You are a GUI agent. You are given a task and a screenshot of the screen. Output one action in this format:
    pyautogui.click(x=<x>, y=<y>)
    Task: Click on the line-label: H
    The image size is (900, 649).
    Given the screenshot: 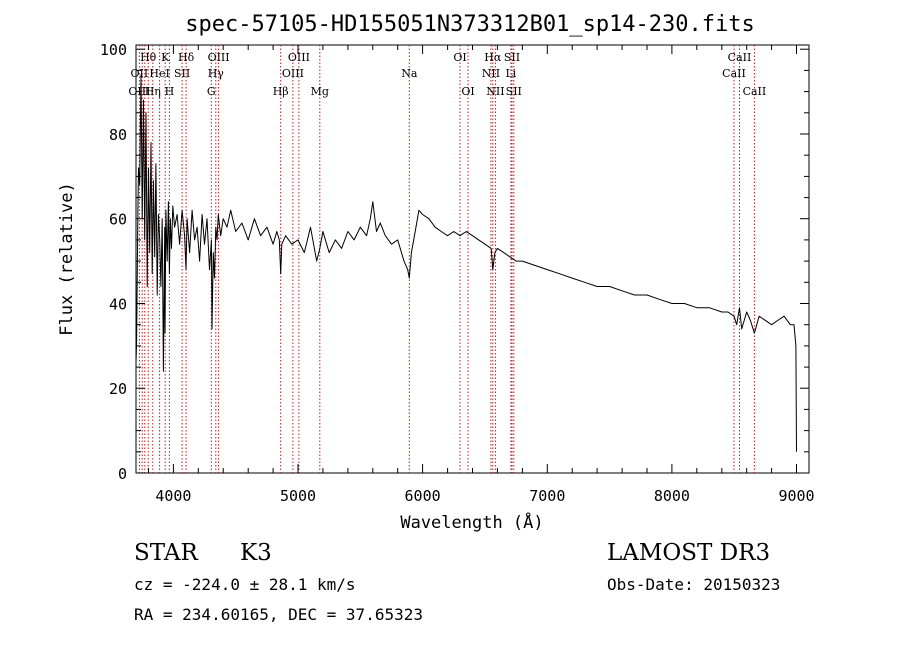 What is the action you would take?
    pyautogui.click(x=170, y=91)
    